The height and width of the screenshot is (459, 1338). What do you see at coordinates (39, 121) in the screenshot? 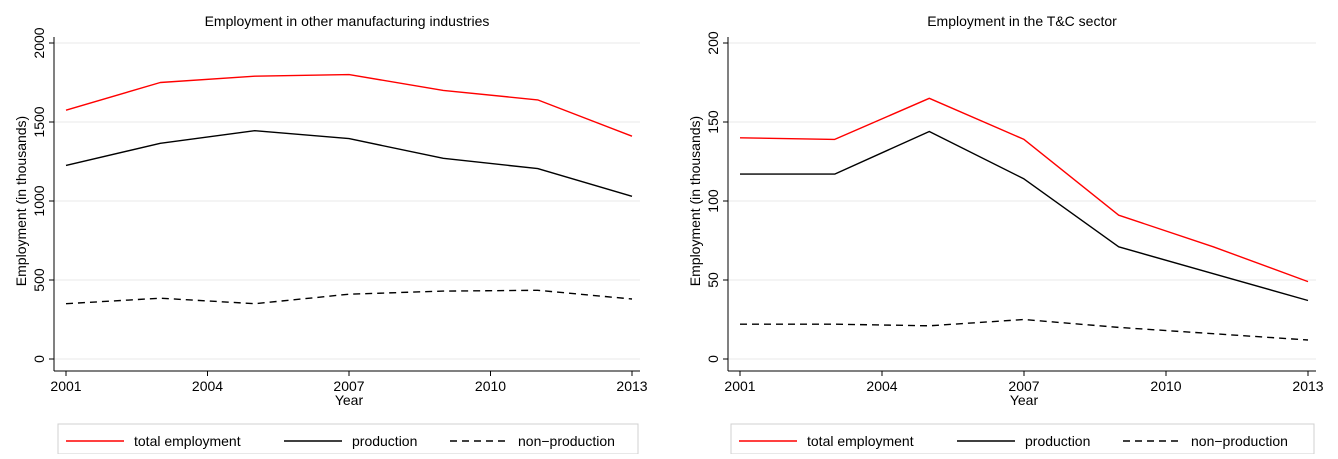
I see `y-tick-label: 1500` at bounding box center [39, 121].